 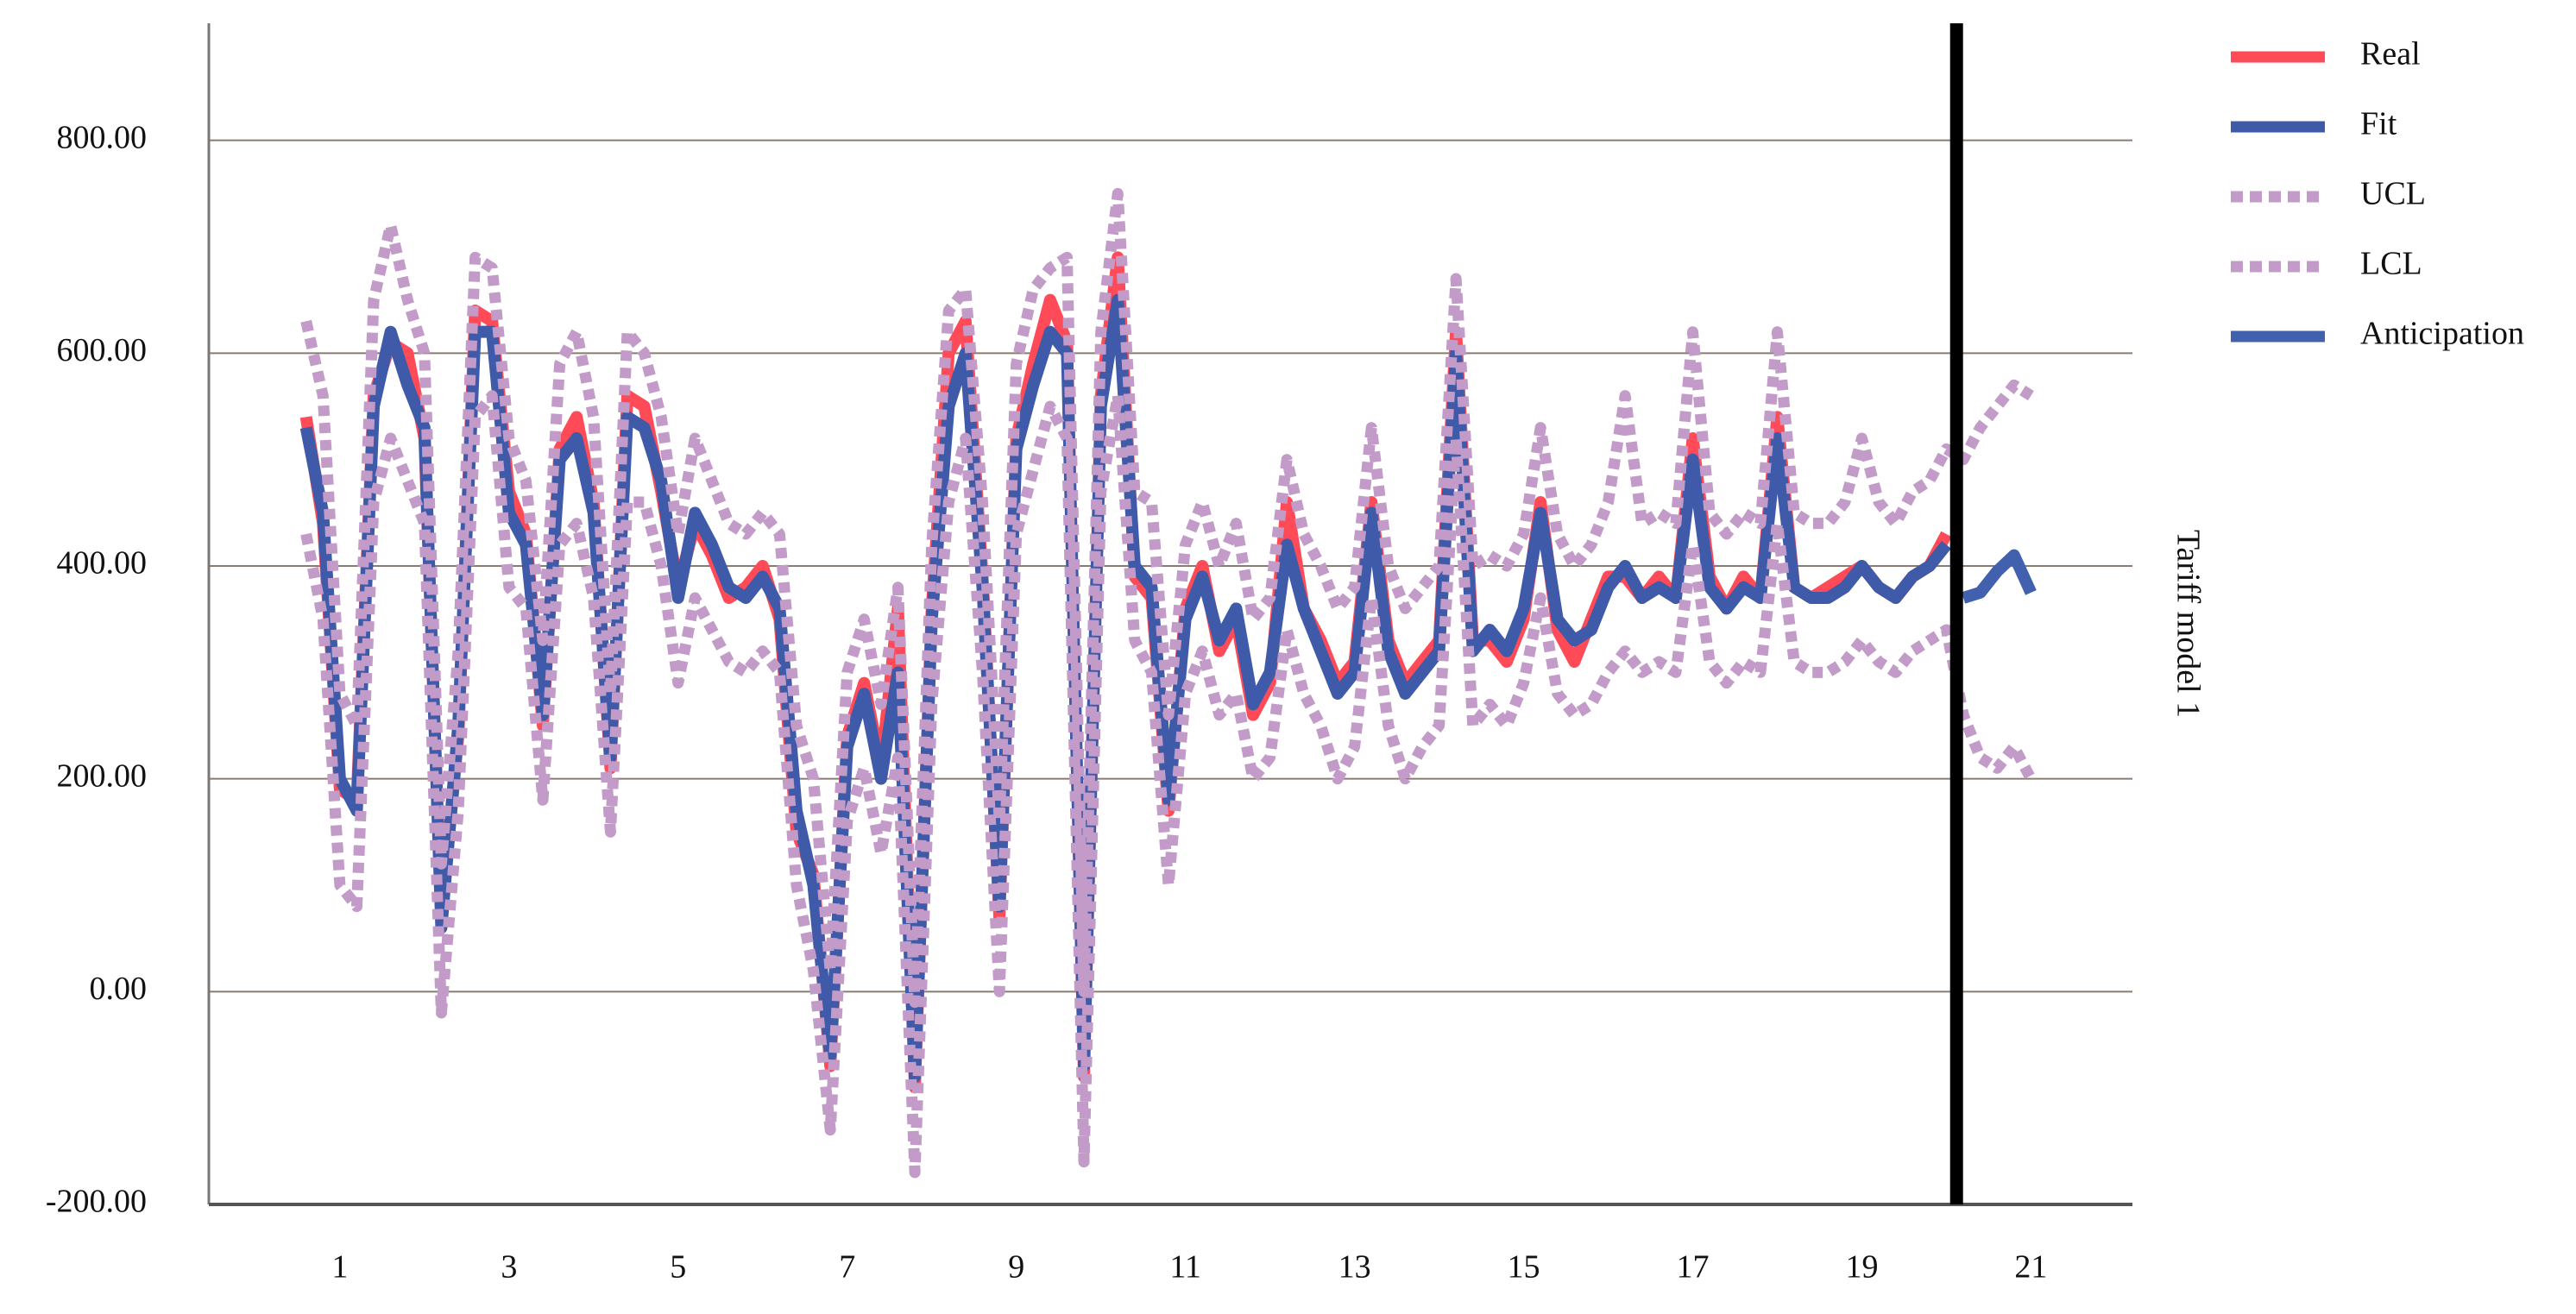 What do you see at coordinates (1693, 1268) in the screenshot?
I see `x-tick-label: 17` at bounding box center [1693, 1268].